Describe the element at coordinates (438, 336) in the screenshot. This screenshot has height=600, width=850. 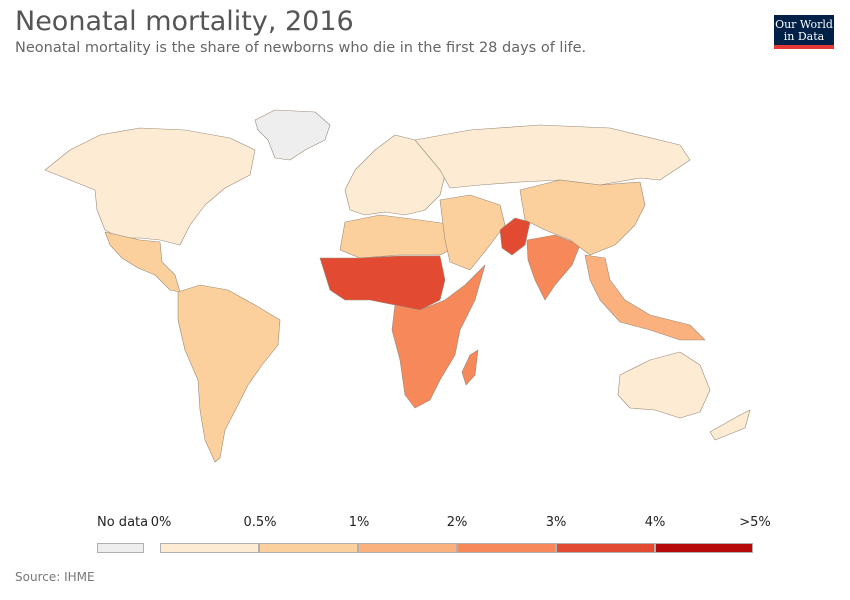
I see `region-east-southern-africa` at that location.